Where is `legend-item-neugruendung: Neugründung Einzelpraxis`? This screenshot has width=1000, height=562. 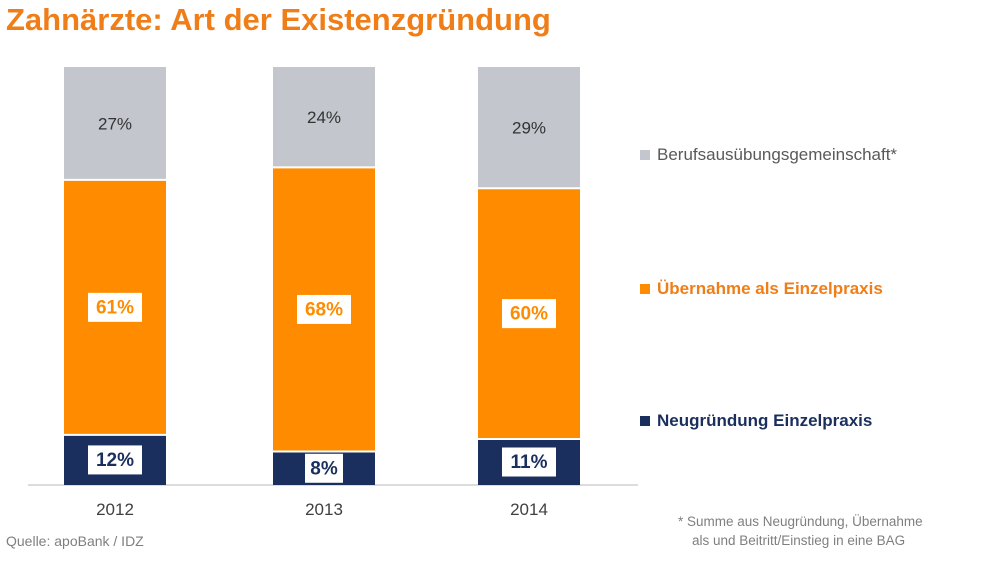
legend-item-neugruendung: Neugründung Einzelpraxis is located at coordinates (756, 421).